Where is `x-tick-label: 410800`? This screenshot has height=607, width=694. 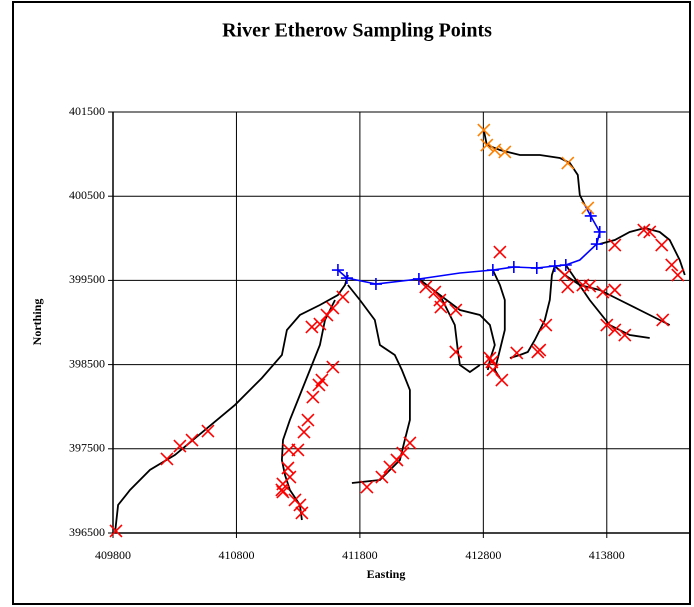 x-tick-label: 410800 is located at coordinates (236, 555).